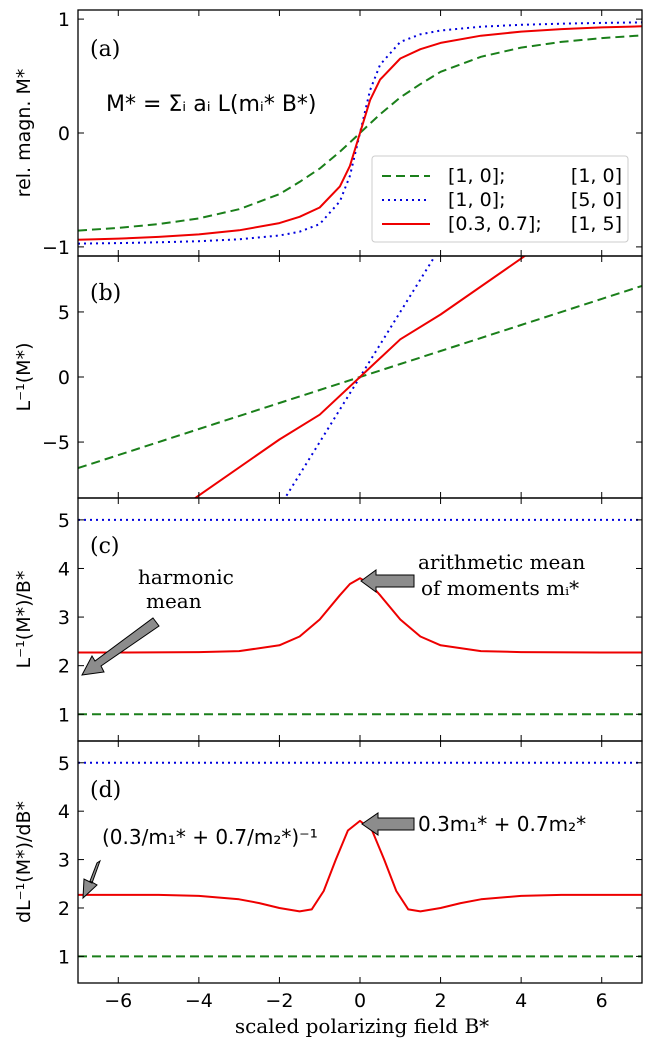 Image resolution: width=652 pixels, height=1045 pixels. What do you see at coordinates (24, 377) in the screenshot?
I see `y-axis-label: L⁻¹(M*)` at bounding box center [24, 377].